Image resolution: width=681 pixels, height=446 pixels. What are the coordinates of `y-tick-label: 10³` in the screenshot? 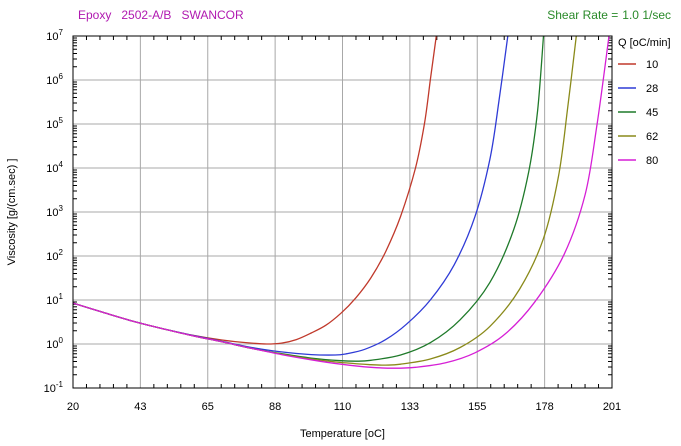 It's located at (54, 211).